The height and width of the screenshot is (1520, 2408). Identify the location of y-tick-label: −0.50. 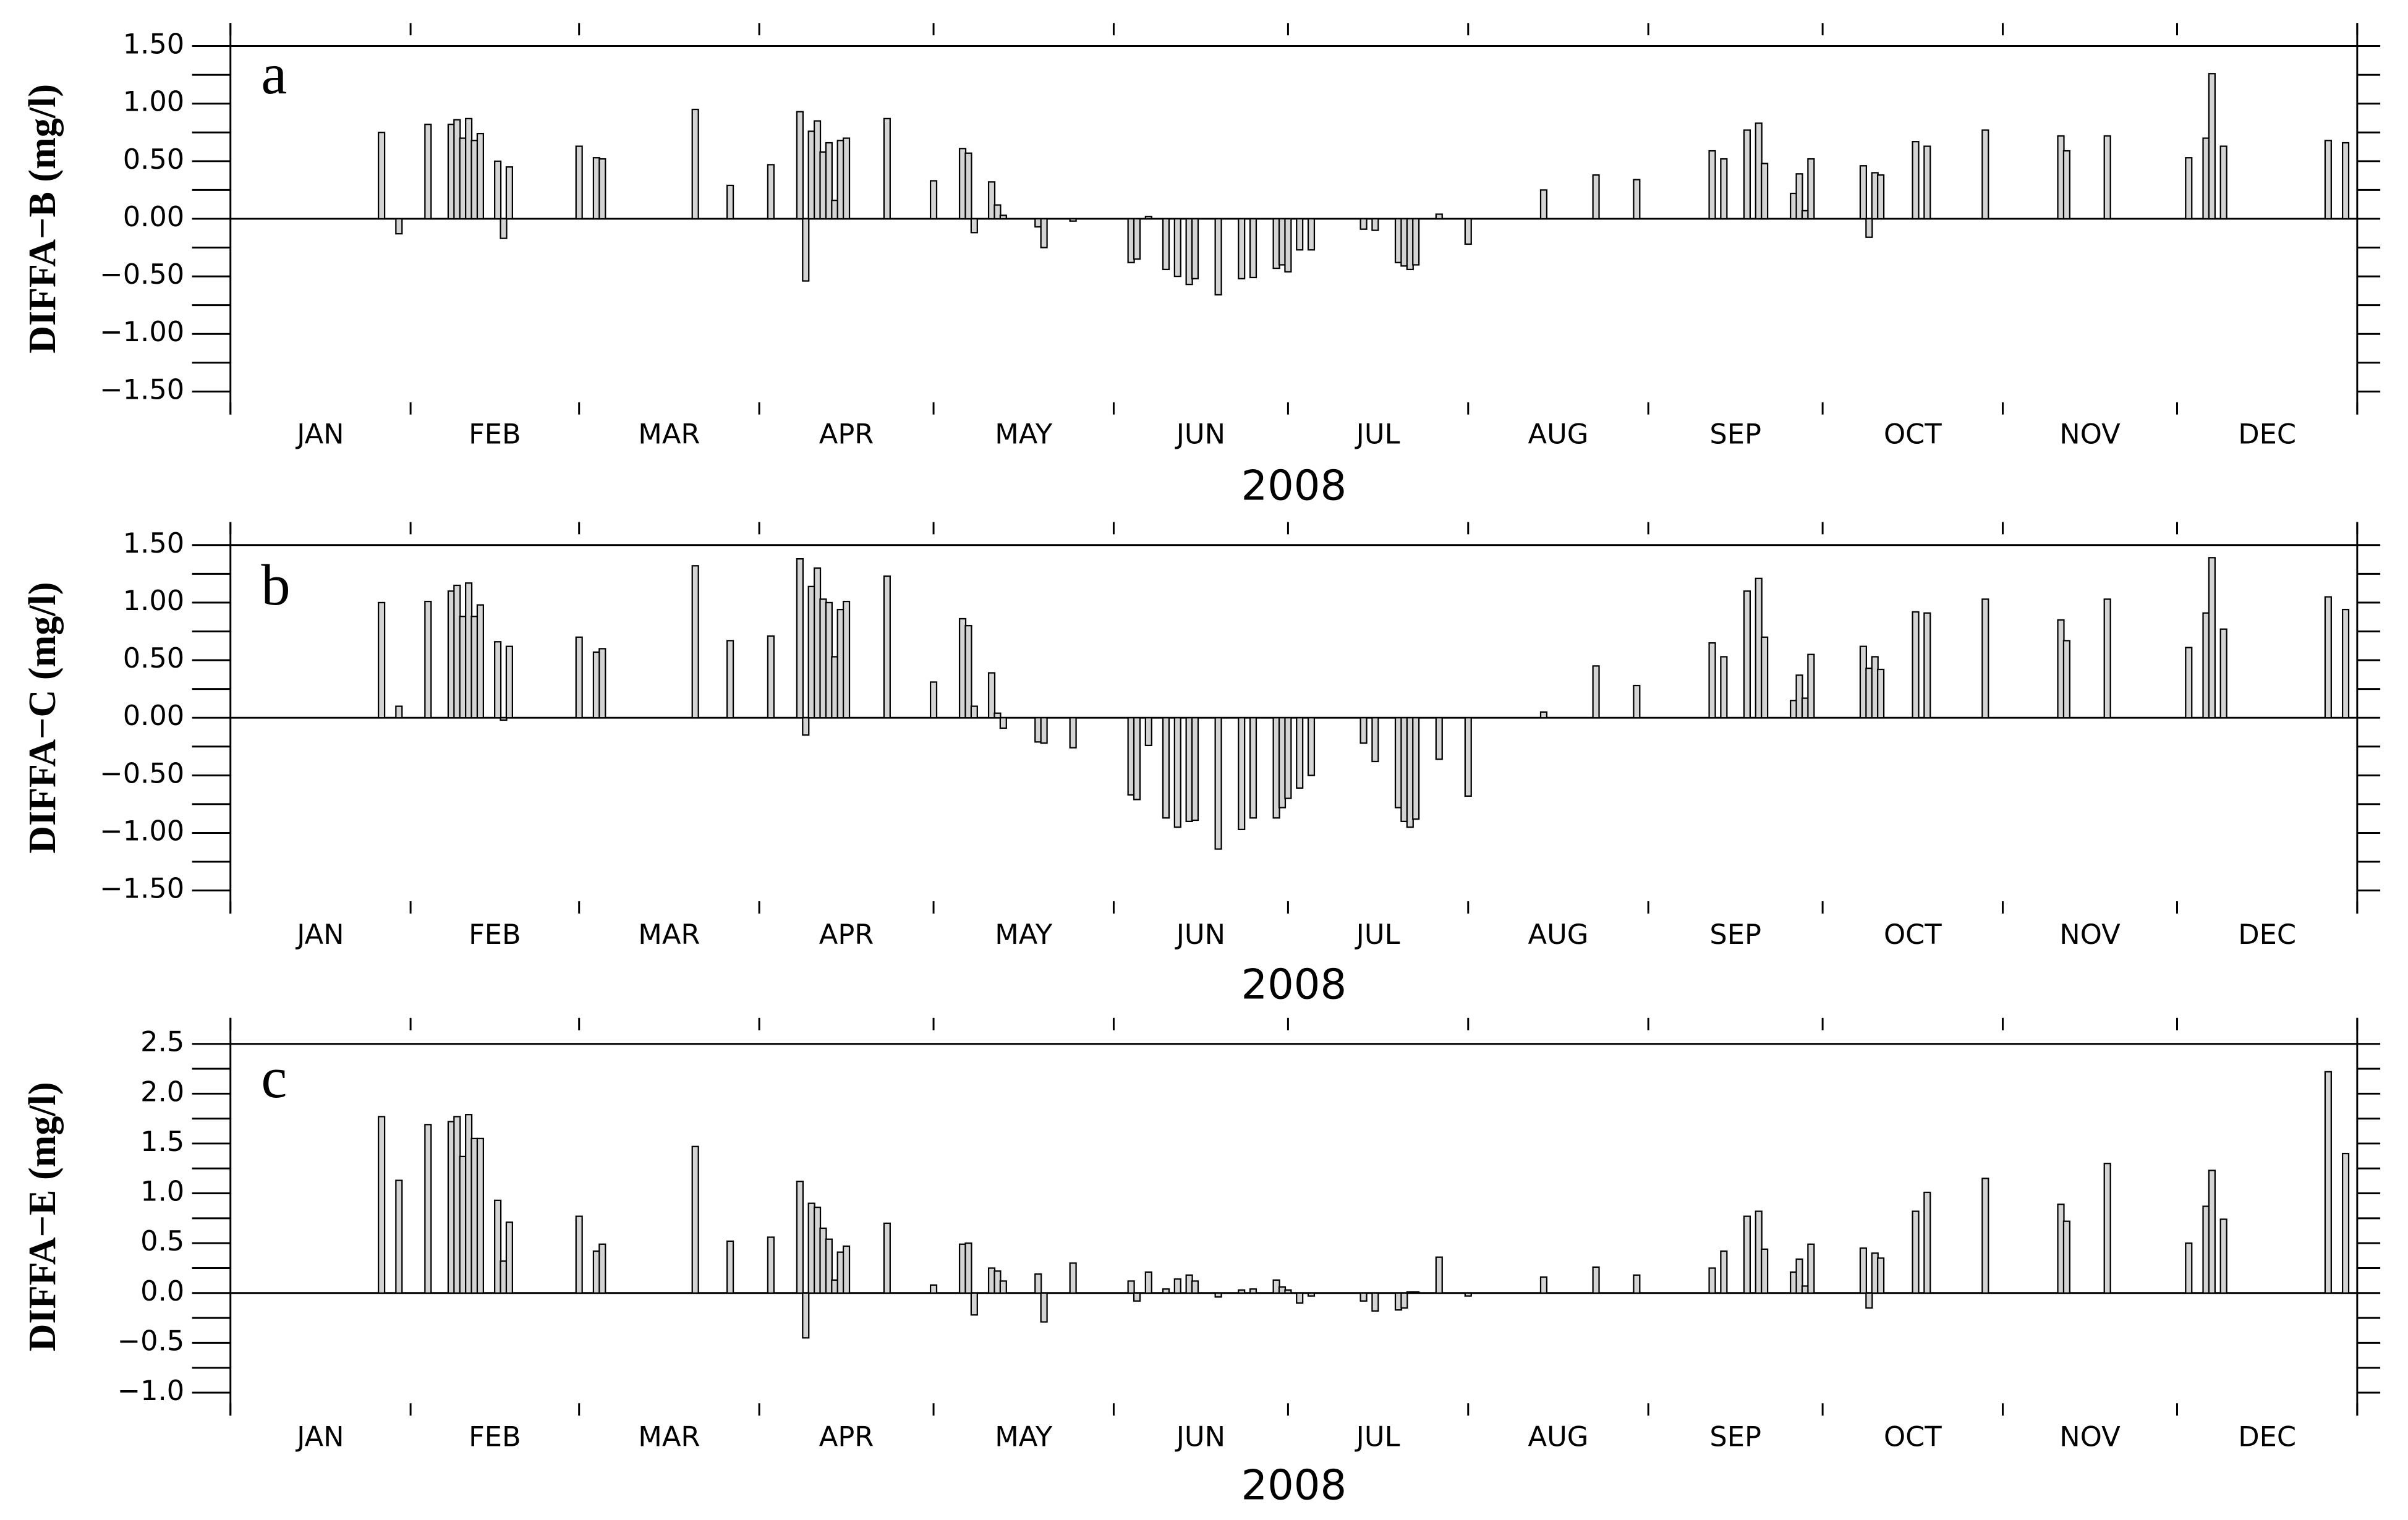
(142, 274).